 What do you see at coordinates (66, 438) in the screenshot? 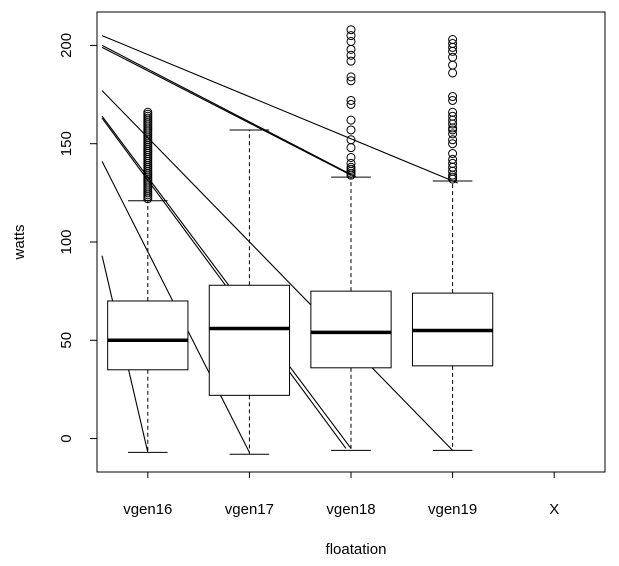
I see `y-tick-label: 0` at bounding box center [66, 438].